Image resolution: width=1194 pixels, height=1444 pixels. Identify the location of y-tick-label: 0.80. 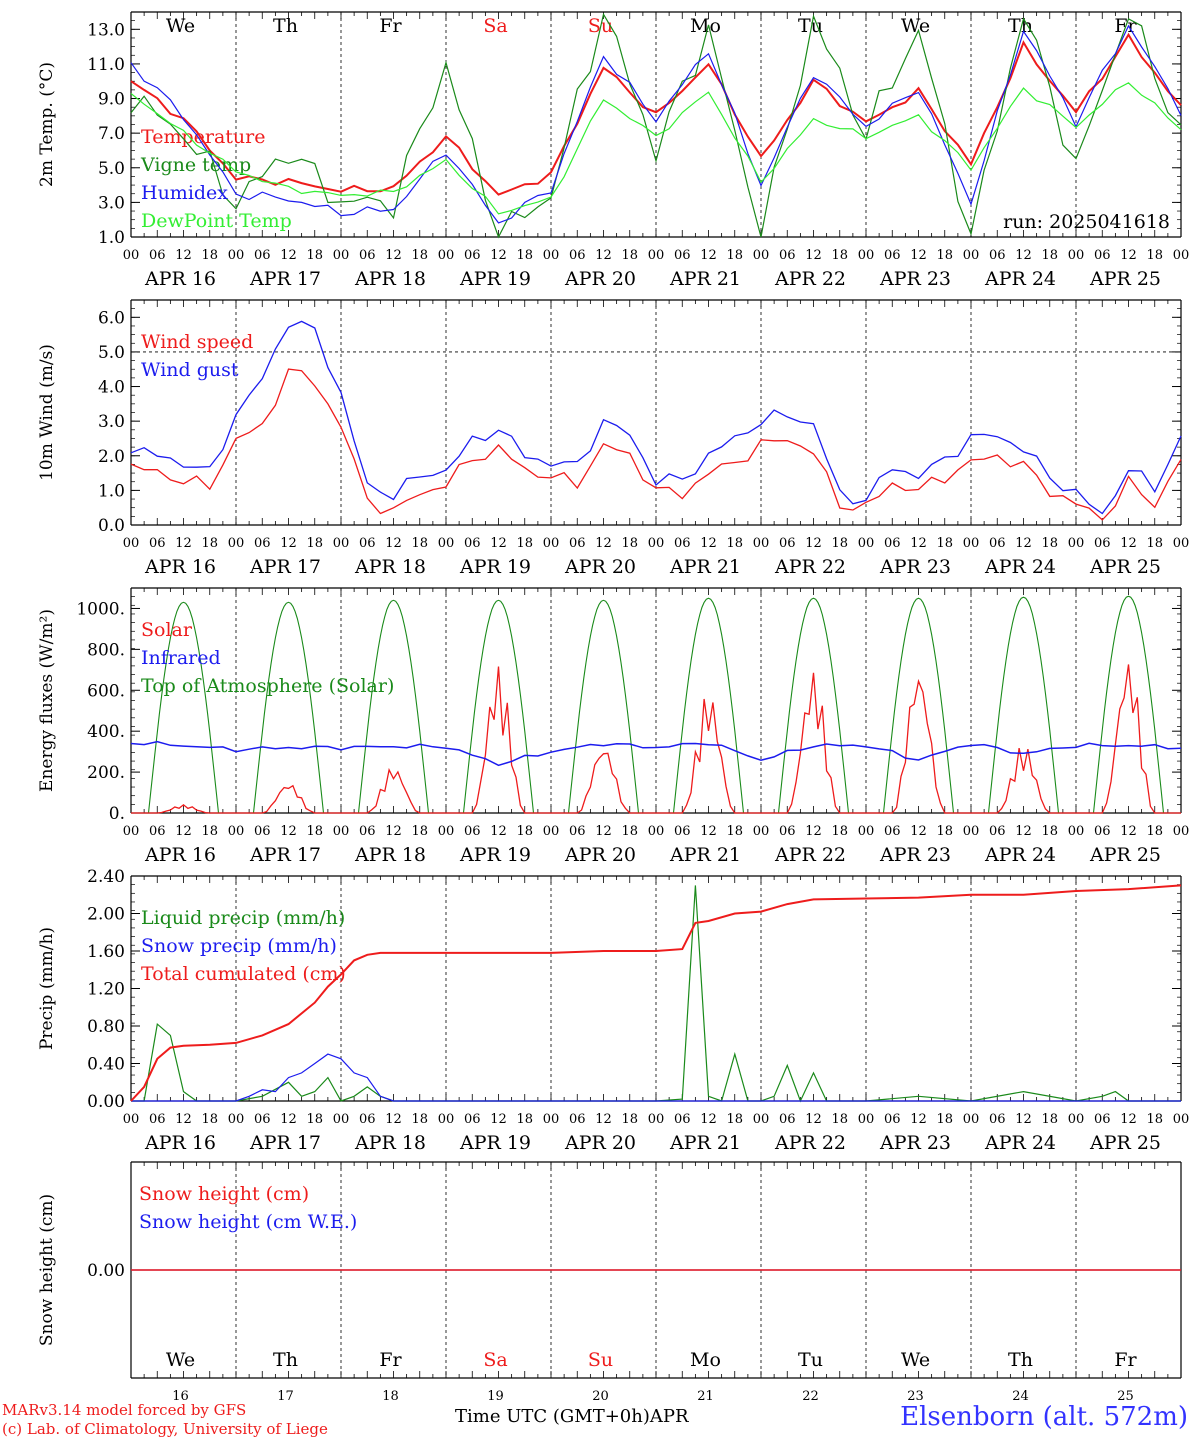
(106, 1027).